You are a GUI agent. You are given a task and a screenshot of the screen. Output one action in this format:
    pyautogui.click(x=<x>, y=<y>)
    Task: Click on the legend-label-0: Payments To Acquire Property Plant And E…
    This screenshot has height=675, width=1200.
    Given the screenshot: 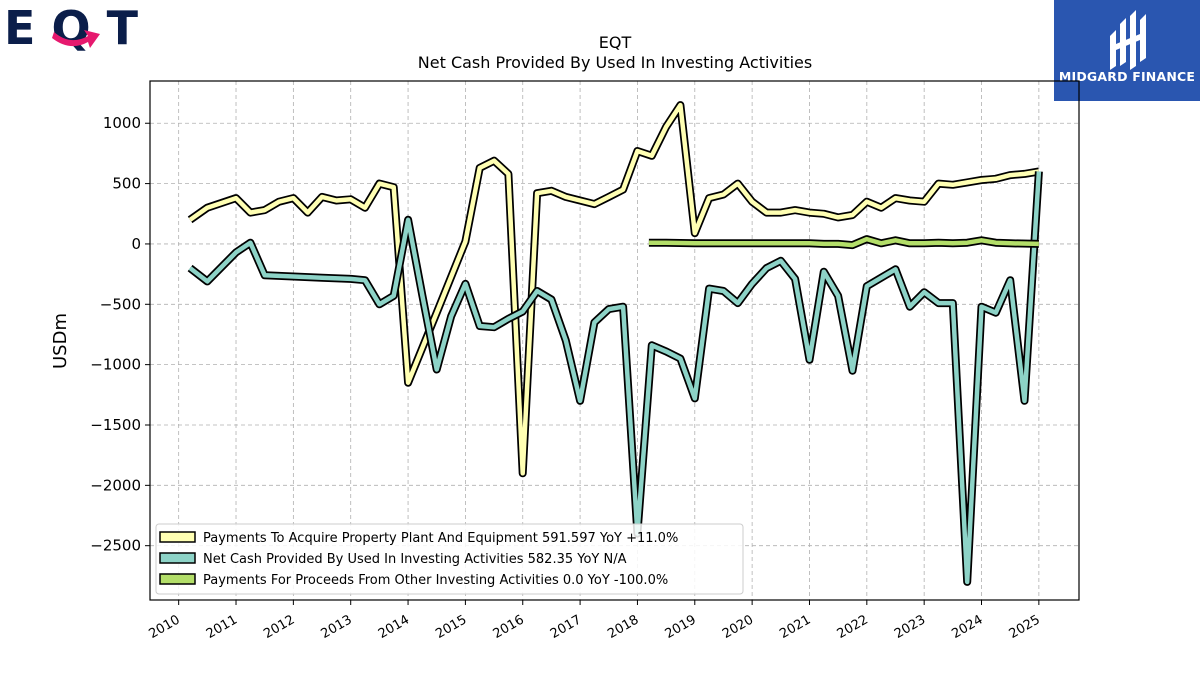 What is the action you would take?
    pyautogui.click(x=440, y=538)
    